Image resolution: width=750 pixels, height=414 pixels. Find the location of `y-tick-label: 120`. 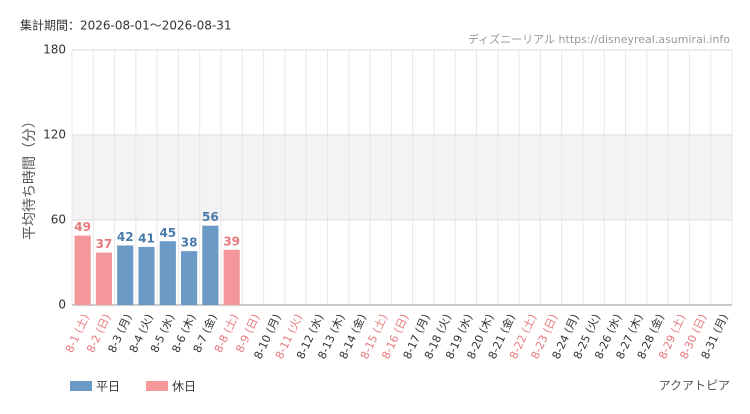

y-tick-label: 120 is located at coordinates (54, 135).